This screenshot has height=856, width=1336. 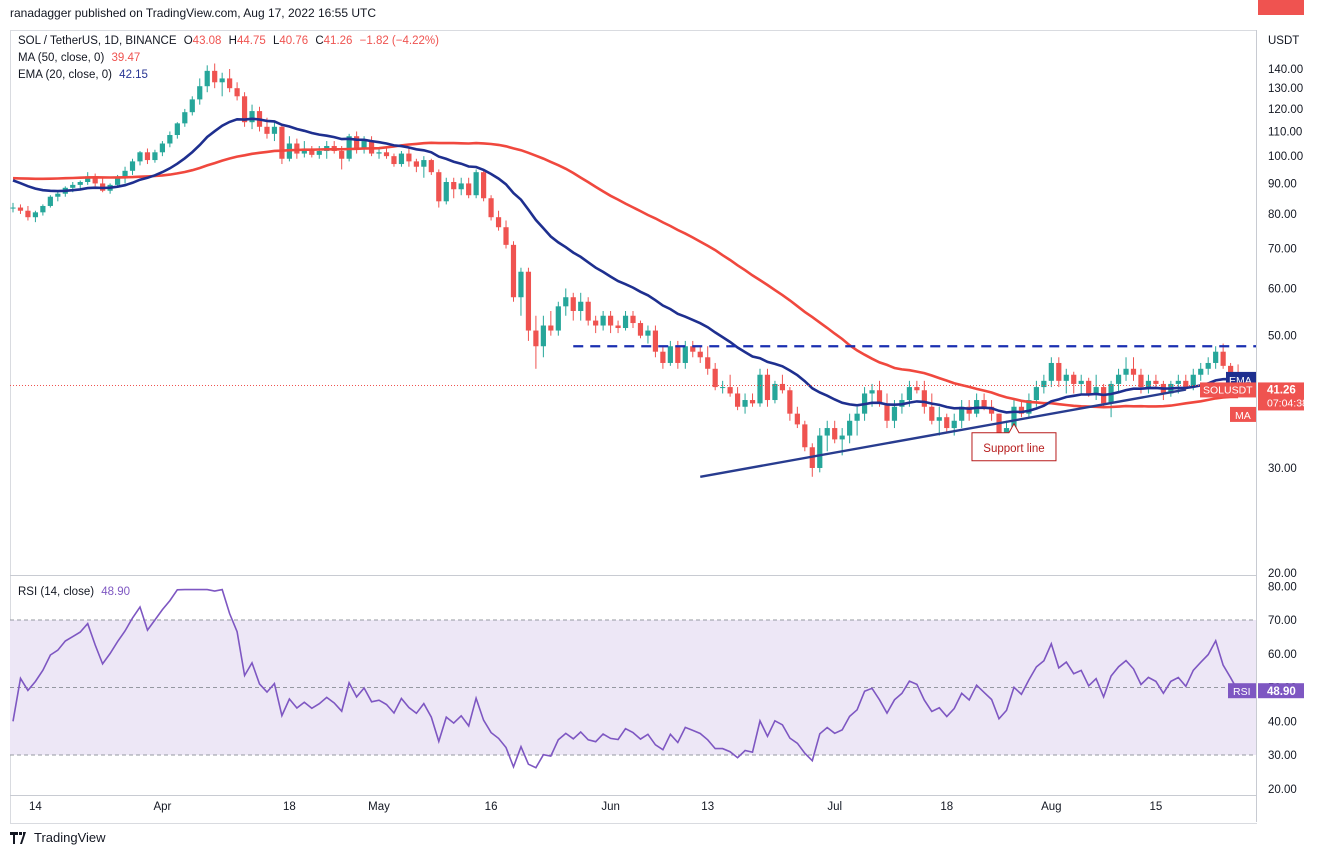 What do you see at coordinates (491, 807) in the screenshot?
I see `time-tick-label: 16` at bounding box center [491, 807].